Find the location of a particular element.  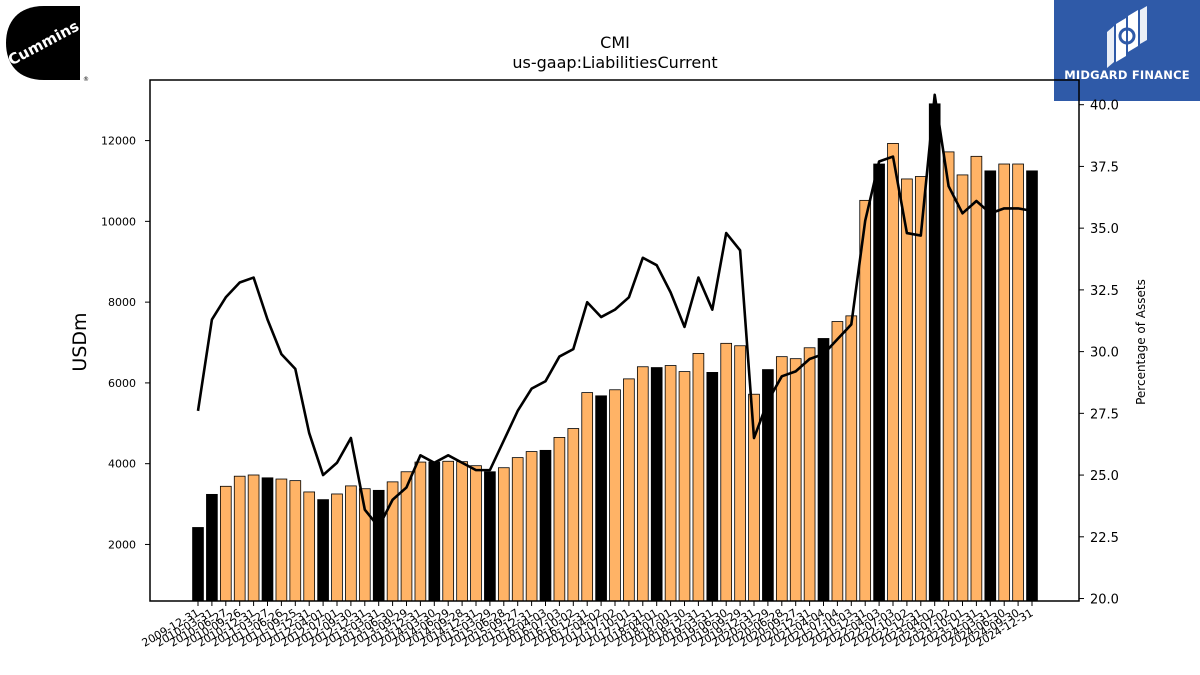

chart-subtitle: us-gaap:LiabilitiesCurrent is located at coordinates (615, 62).